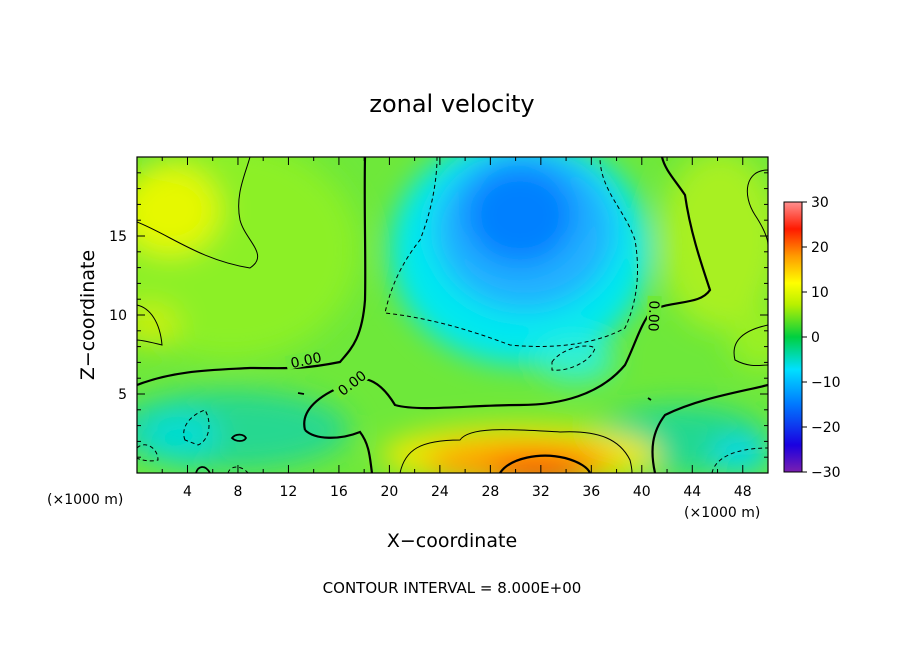 The width and height of the screenshot is (904, 654). I want to click on x-tick-label: 32, so click(541, 492).